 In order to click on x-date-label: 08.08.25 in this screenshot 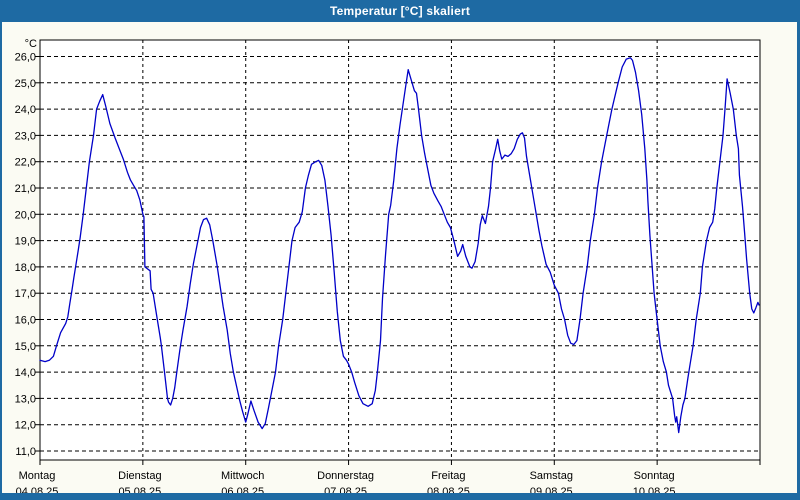, I will do `click(448, 489)`.